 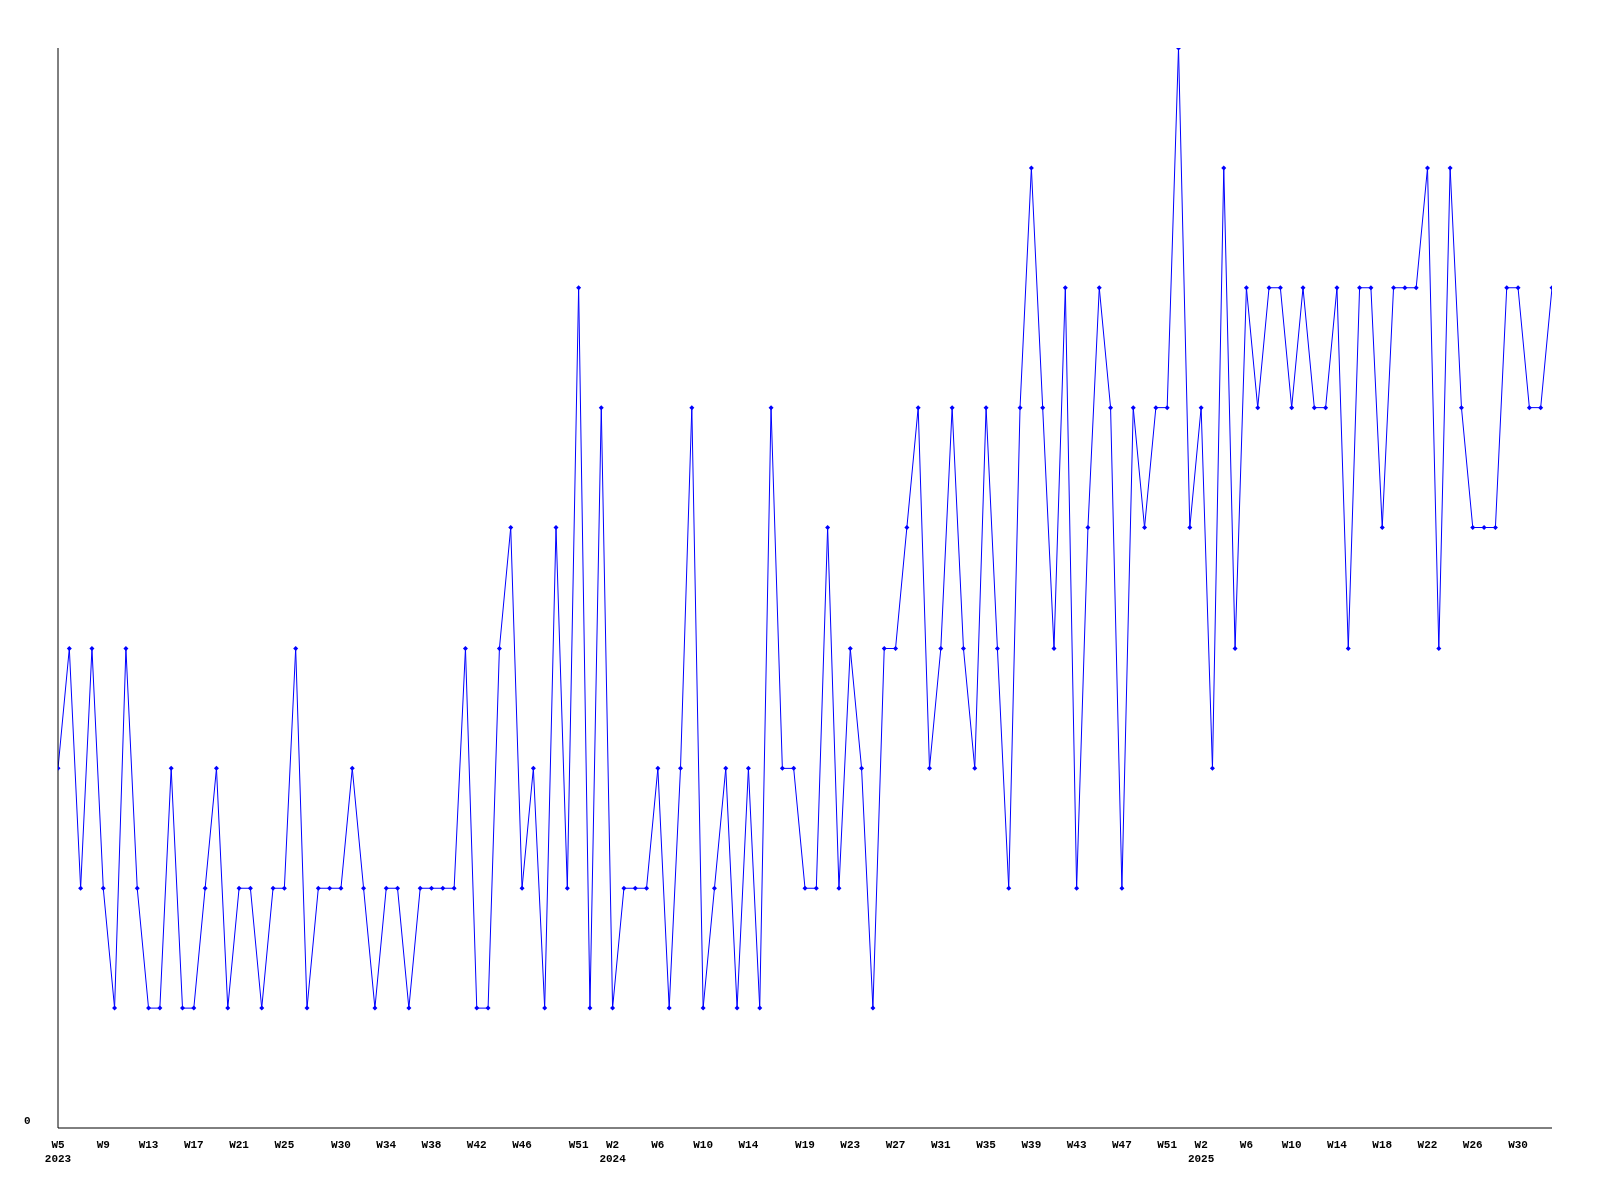 What do you see at coordinates (476, 1145) in the screenshot?
I see `x-tick-label: W42` at bounding box center [476, 1145].